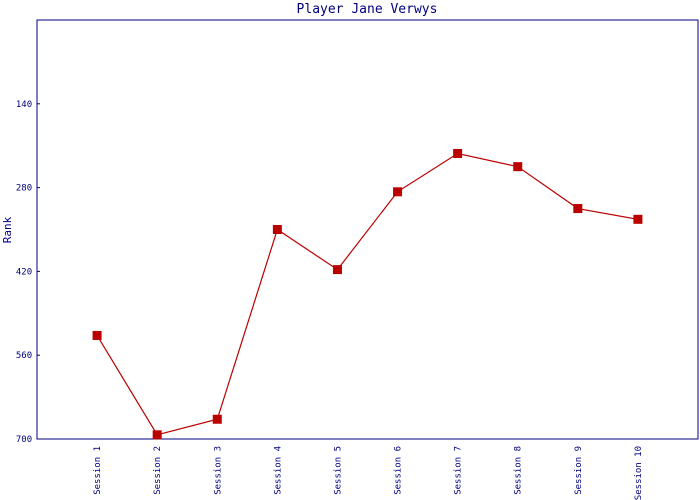  Describe the element at coordinates (24, 356) in the screenshot. I see `y-tick-label: 560` at that location.